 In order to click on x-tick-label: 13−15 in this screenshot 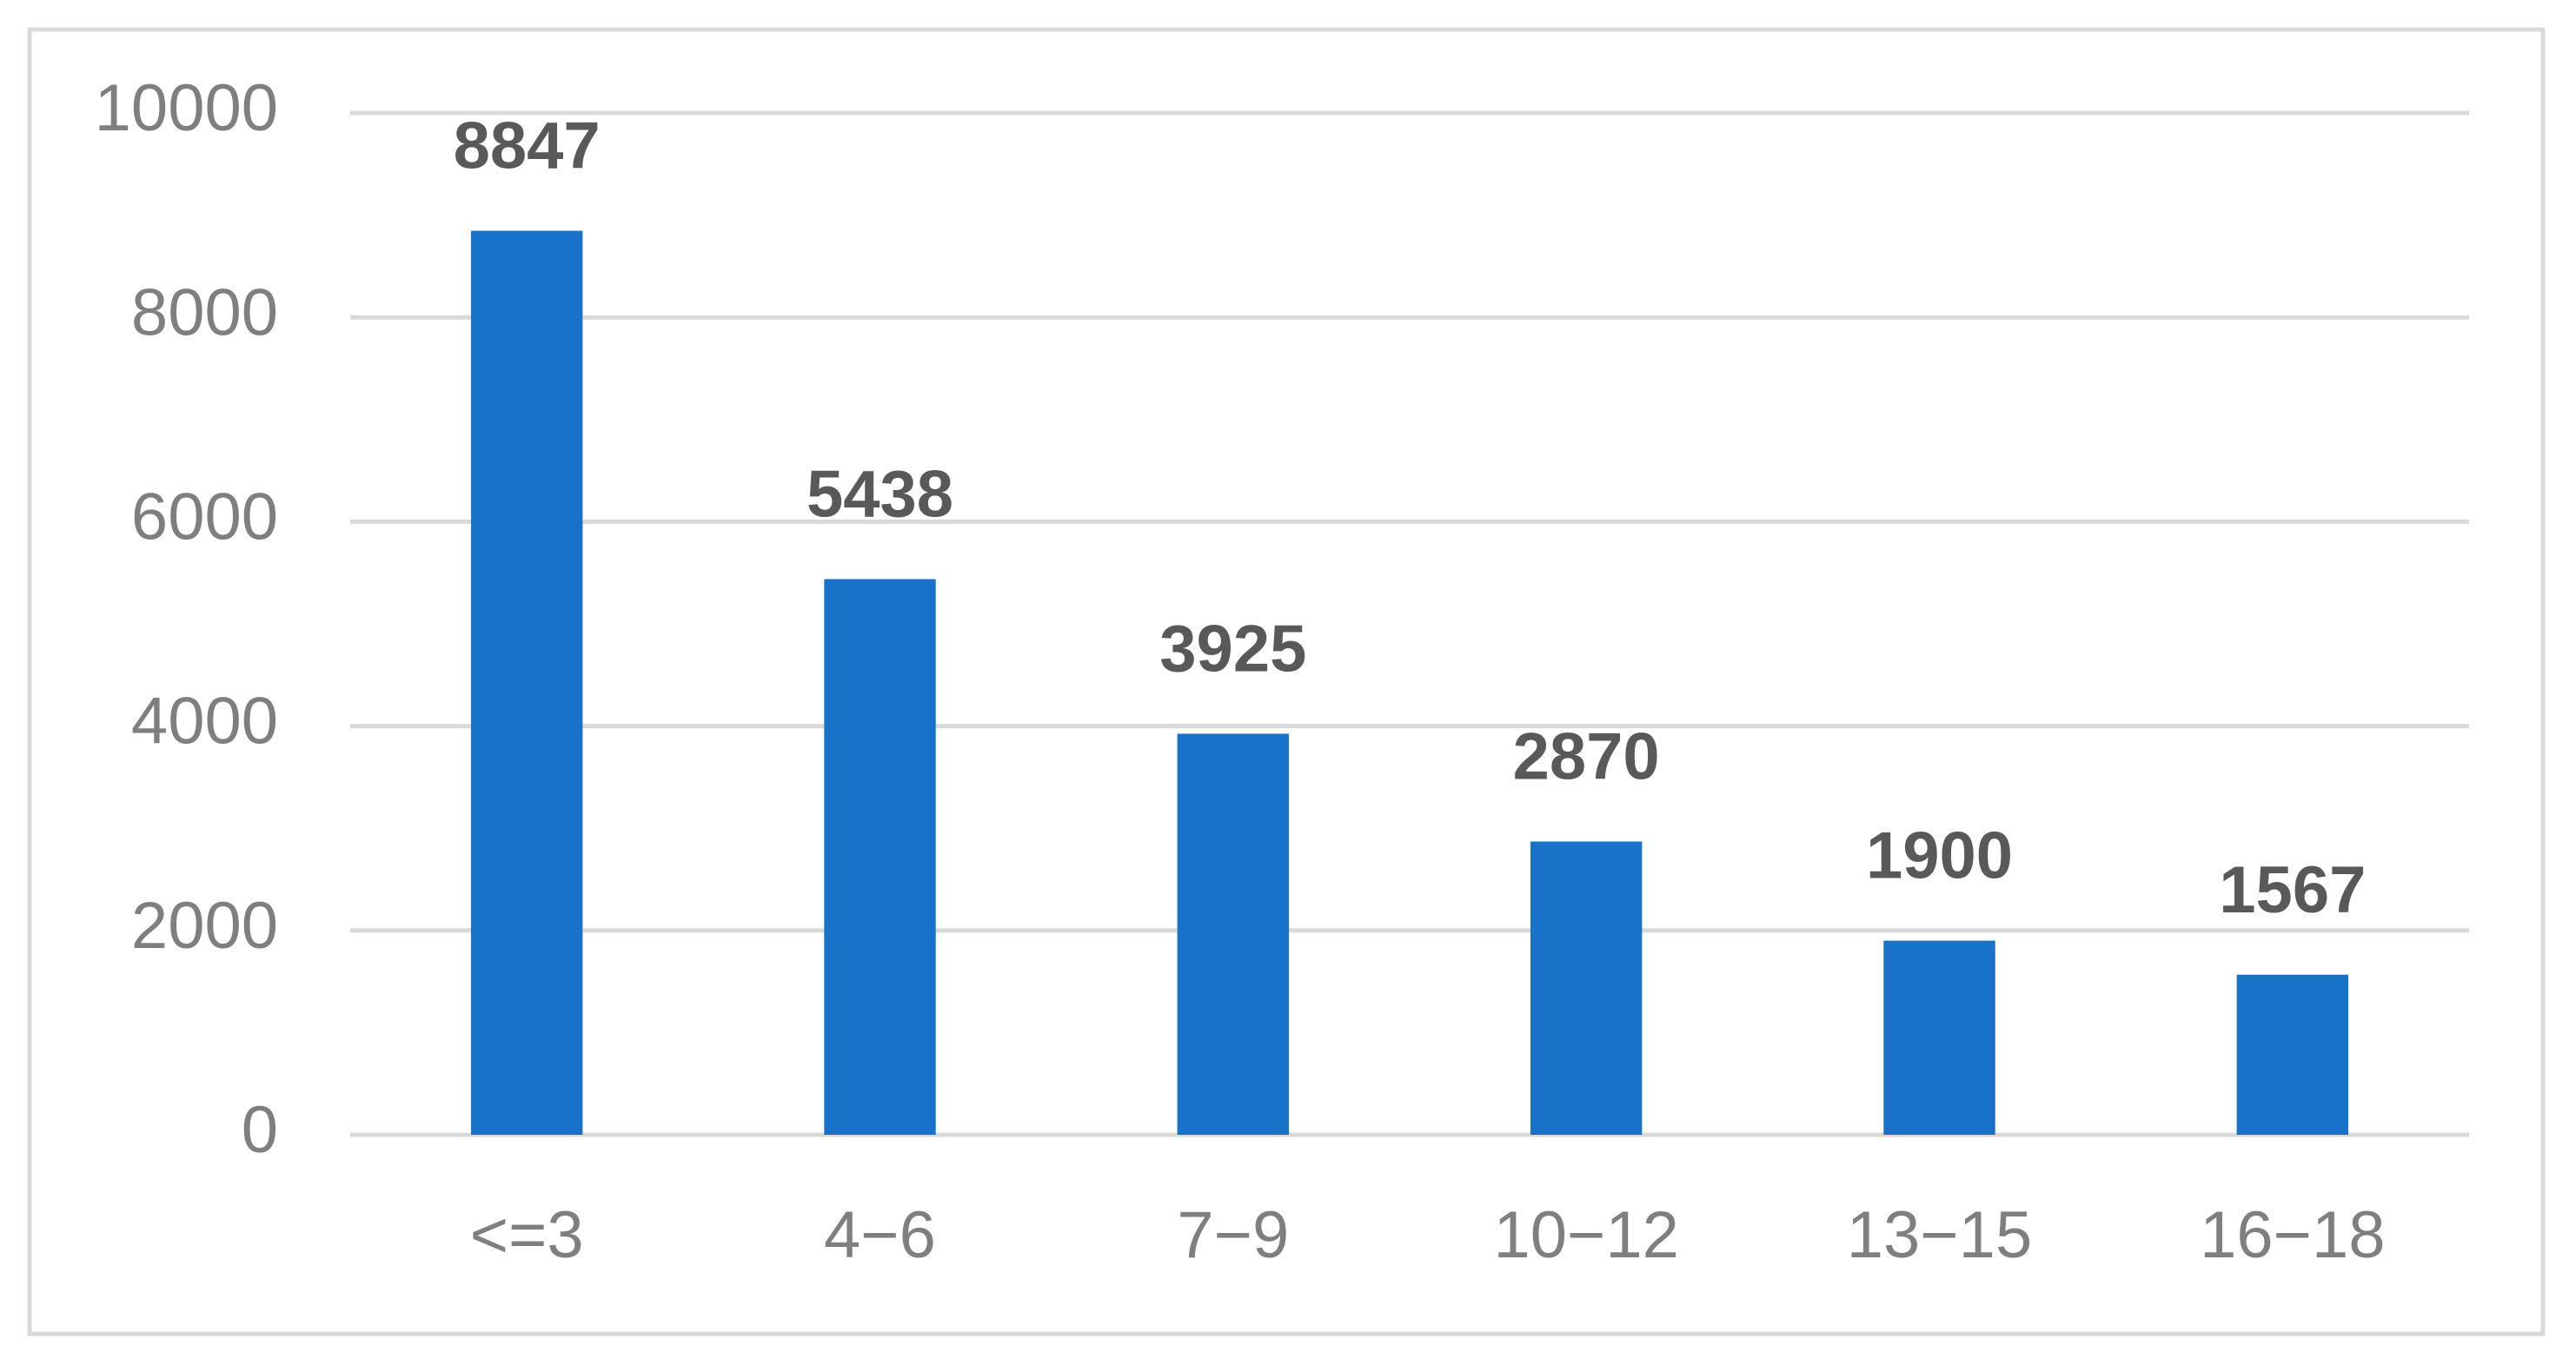, I will do `click(1939, 1235)`.